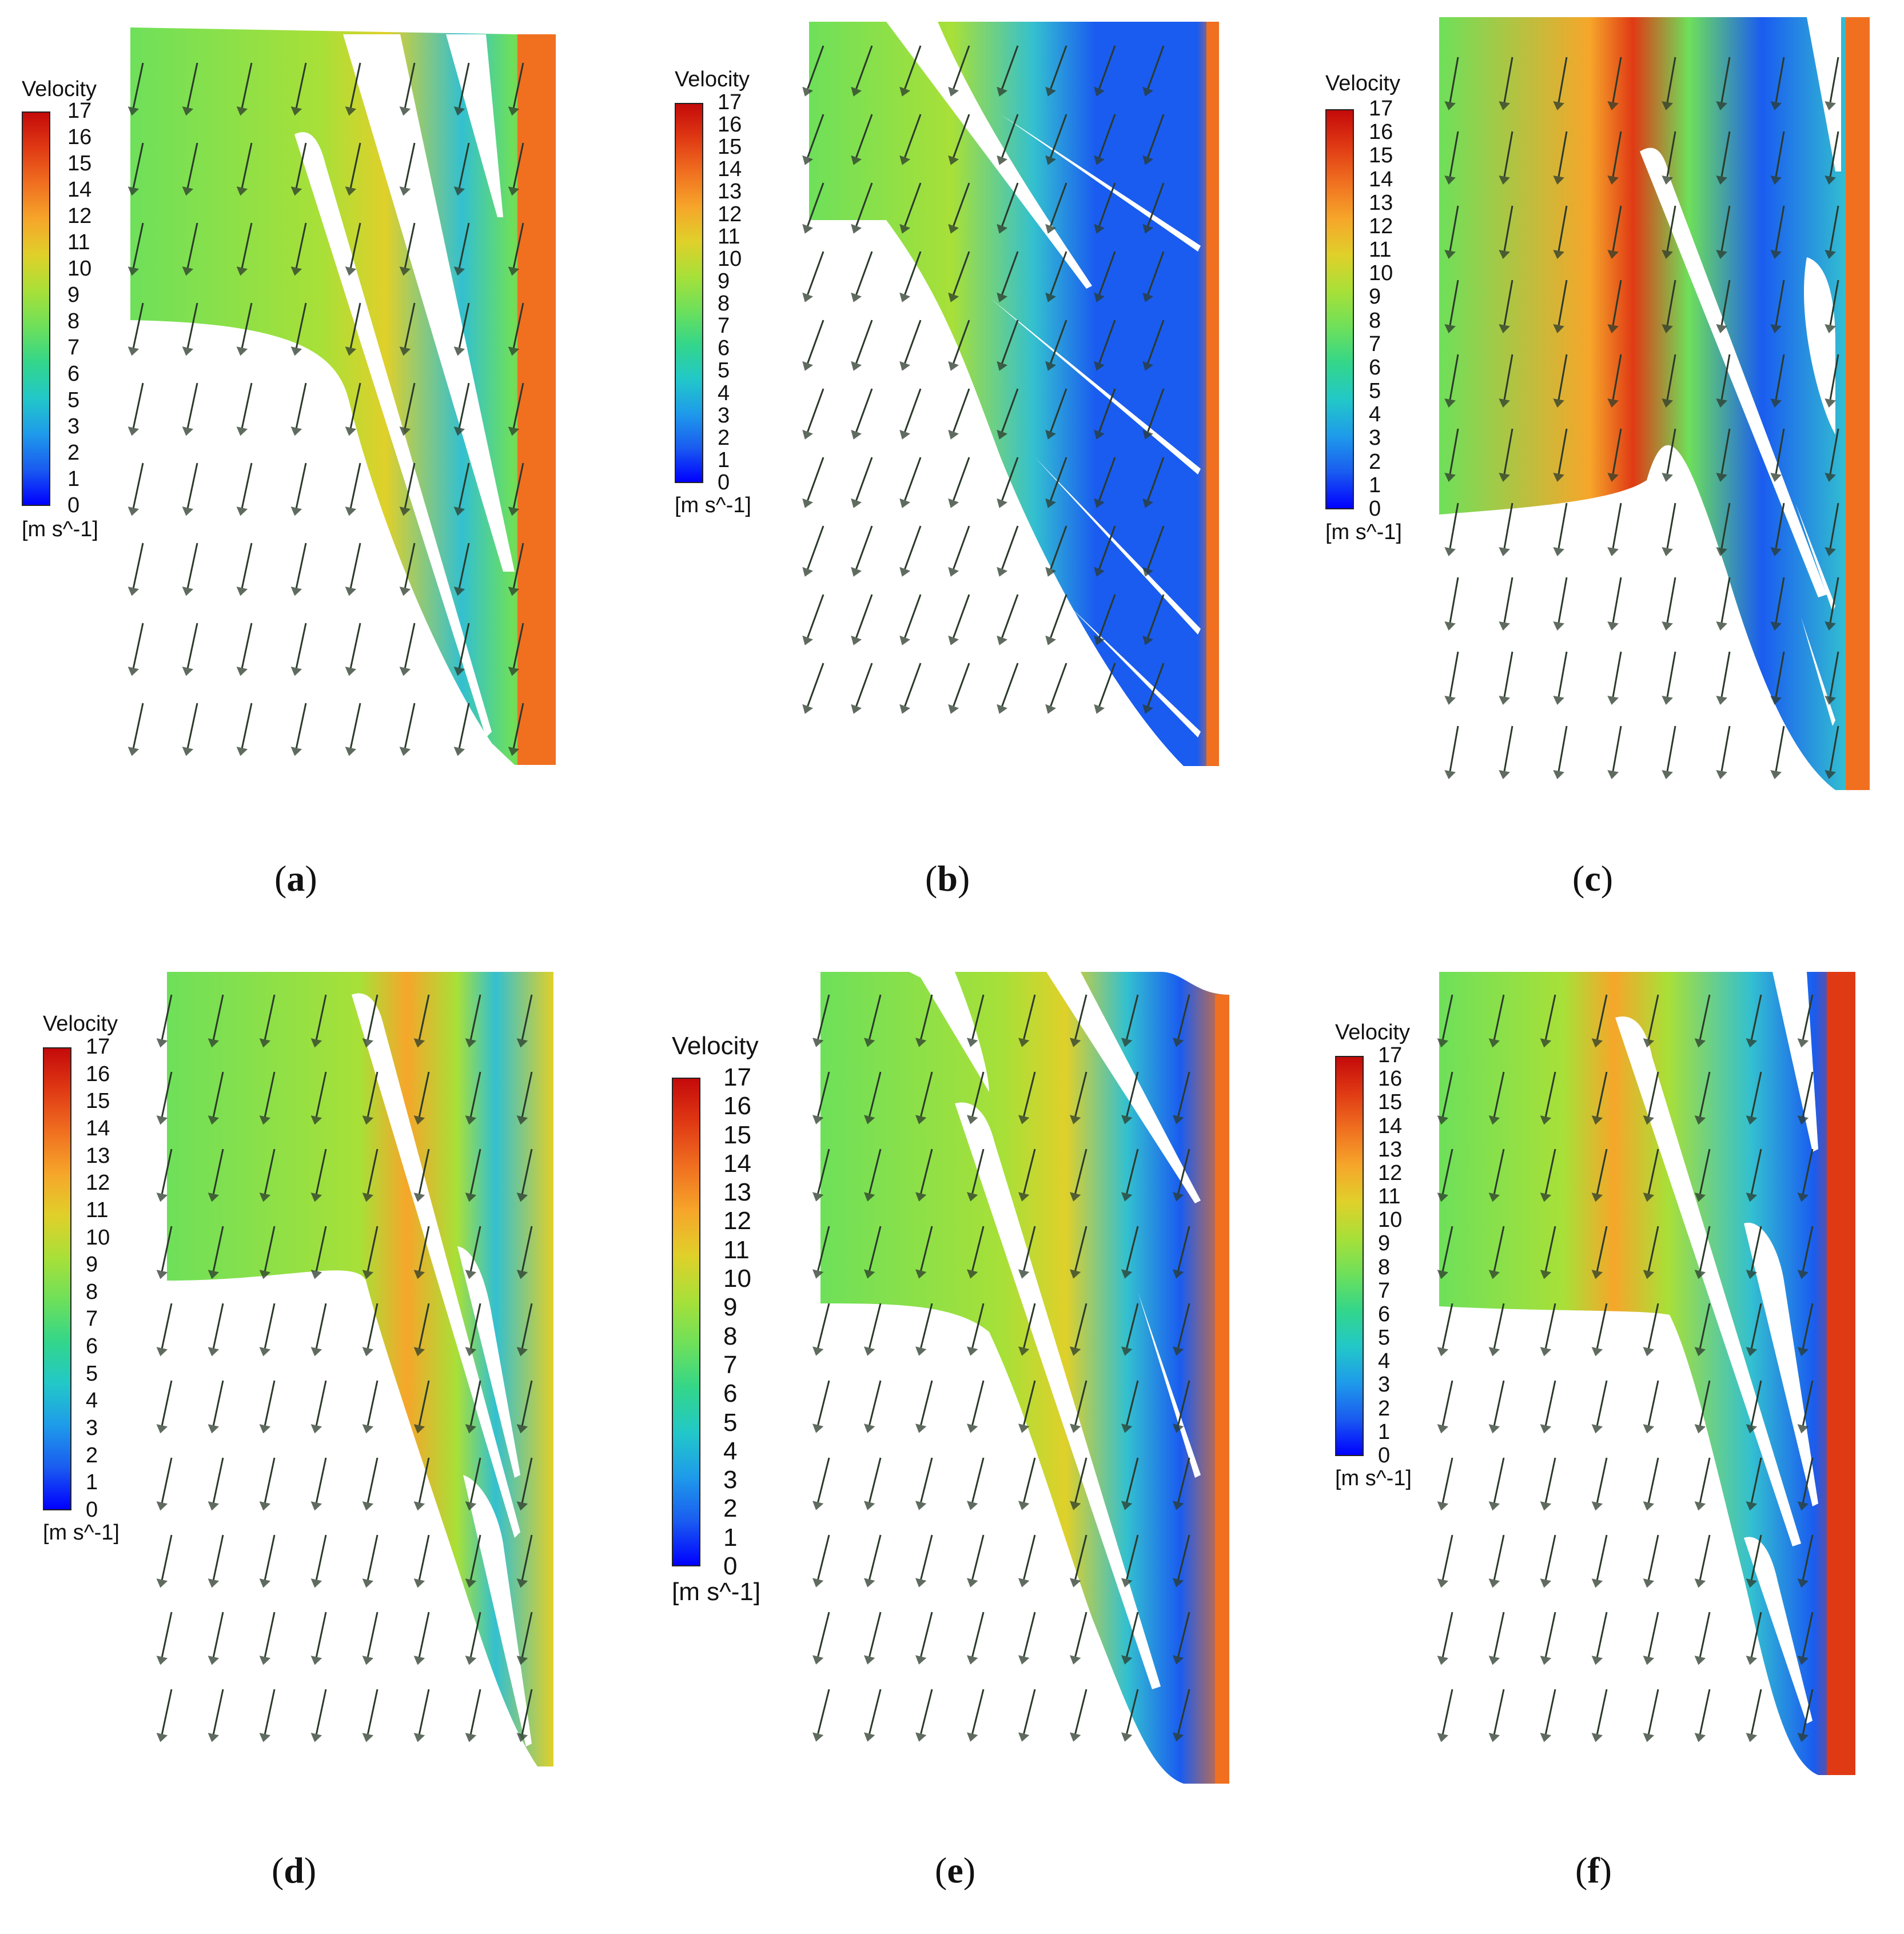  I want to click on tick-label: 7, so click(1375, 344).